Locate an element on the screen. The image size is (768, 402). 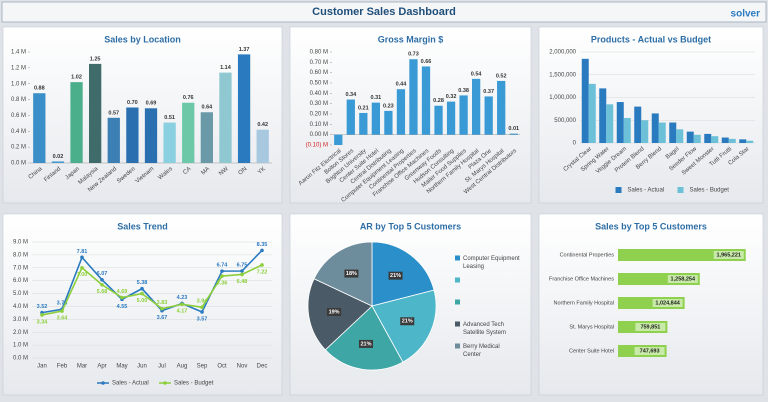
data-label: 6.36 is located at coordinates (222, 283).